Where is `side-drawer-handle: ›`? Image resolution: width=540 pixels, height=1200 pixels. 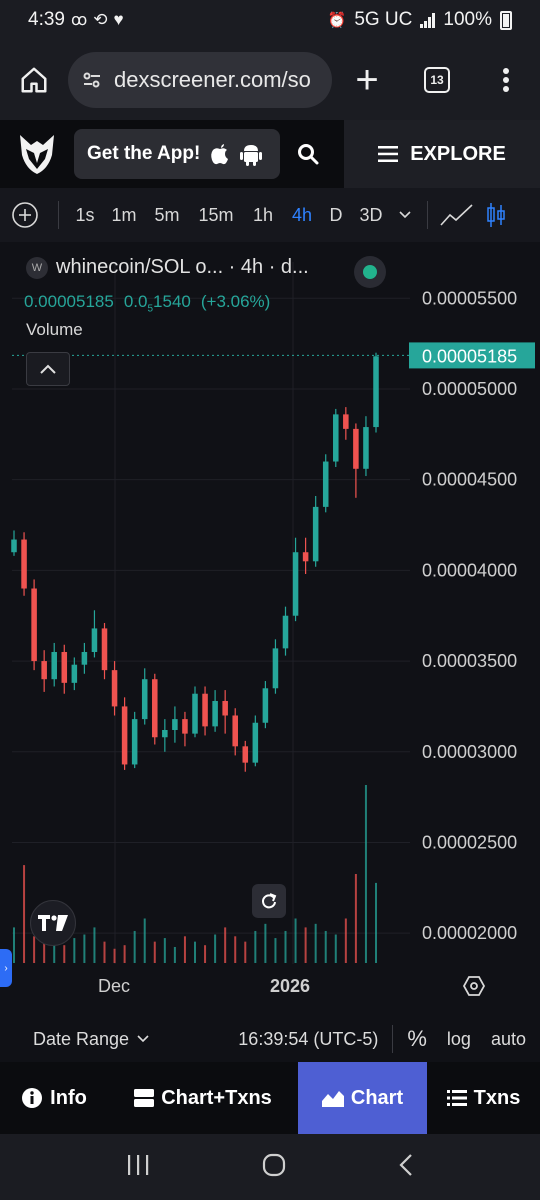 side-drawer-handle: › is located at coordinates (6, 968).